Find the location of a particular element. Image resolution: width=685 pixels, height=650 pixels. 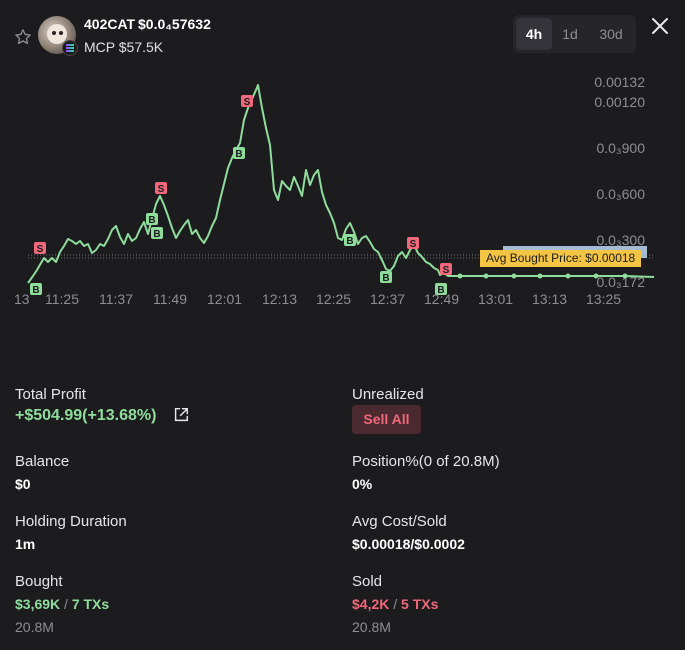

holding-duration-label: Holding Duration is located at coordinates (71, 521).